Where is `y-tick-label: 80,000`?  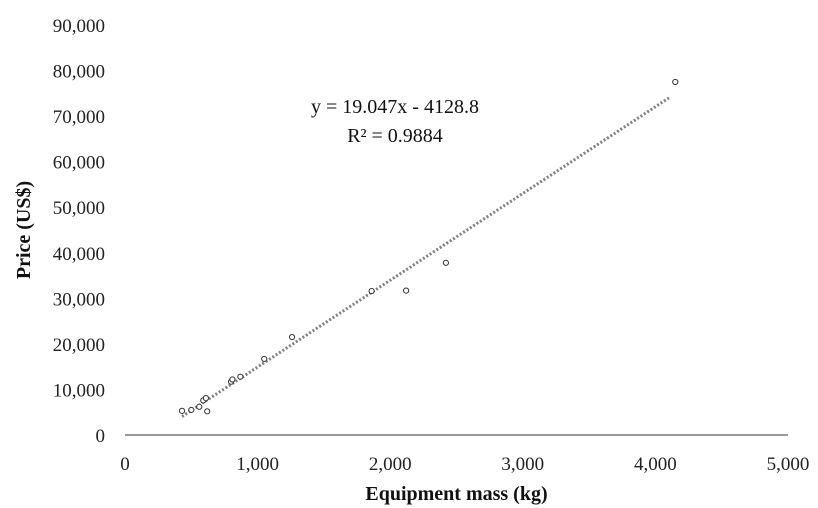
y-tick-label: 80,000 is located at coordinates (79, 72).